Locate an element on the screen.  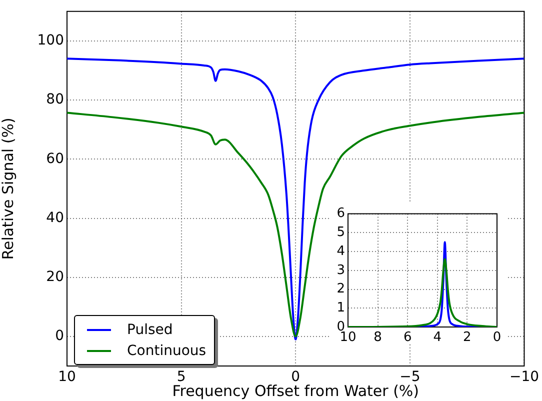
y-tick-label: 80 is located at coordinates (55, 100).